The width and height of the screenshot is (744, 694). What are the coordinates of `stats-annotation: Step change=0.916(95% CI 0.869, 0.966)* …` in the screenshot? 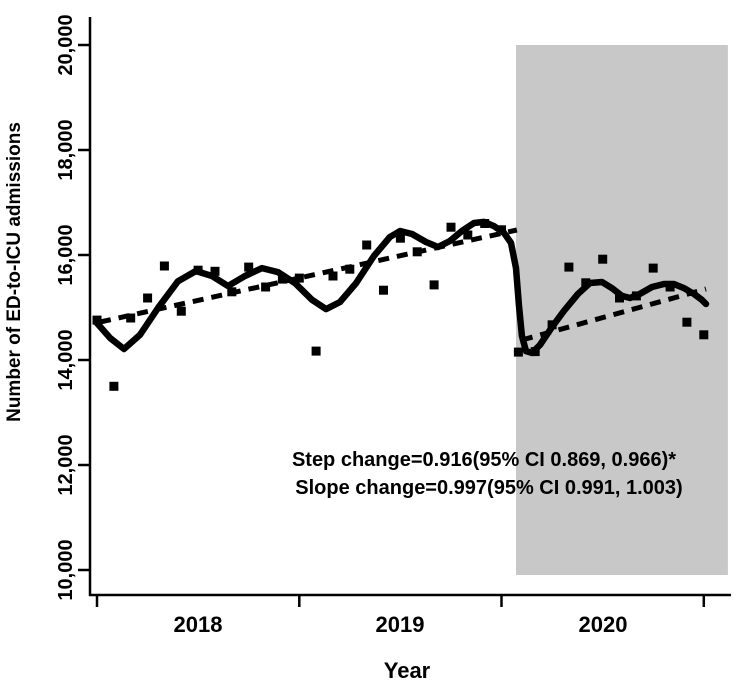 It's located at (487, 474).